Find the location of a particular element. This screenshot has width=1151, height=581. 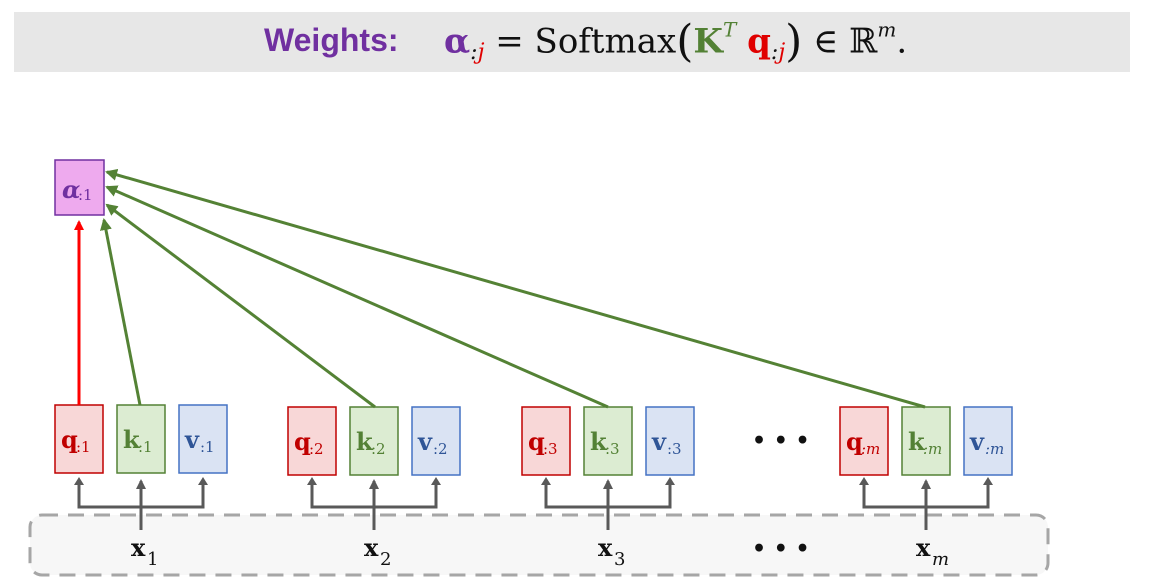

input-x-sub-4: m is located at coordinates (940, 559).